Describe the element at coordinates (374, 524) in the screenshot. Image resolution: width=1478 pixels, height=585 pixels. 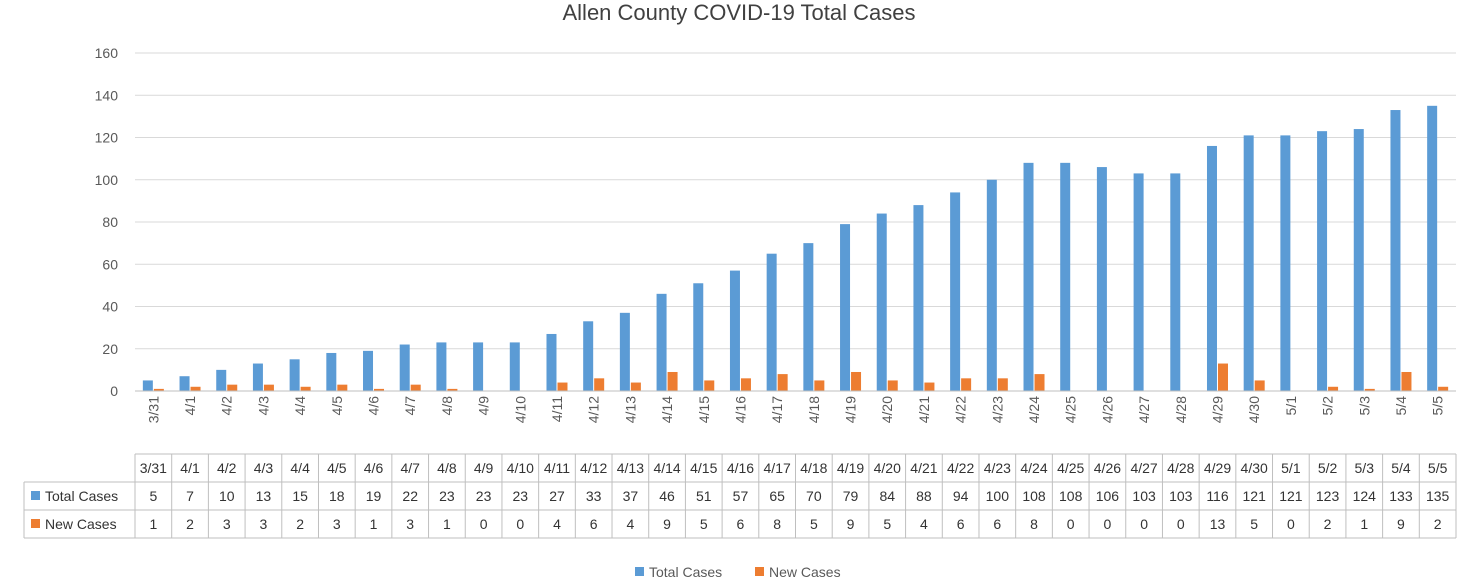
I see `table-value-cell: 1` at that location.